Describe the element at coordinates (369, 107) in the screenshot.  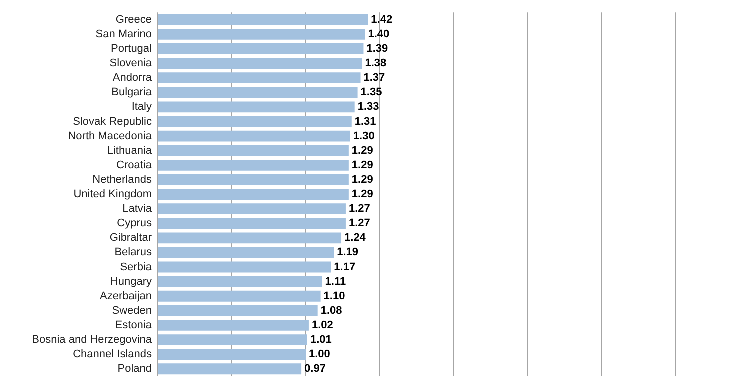
I see `data-label: 1.33` at that location.